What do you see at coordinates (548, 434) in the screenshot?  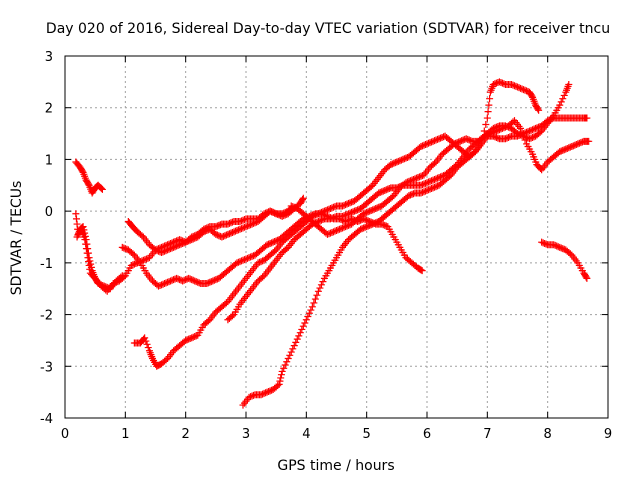 I see `x-tick-label: 8` at bounding box center [548, 434].